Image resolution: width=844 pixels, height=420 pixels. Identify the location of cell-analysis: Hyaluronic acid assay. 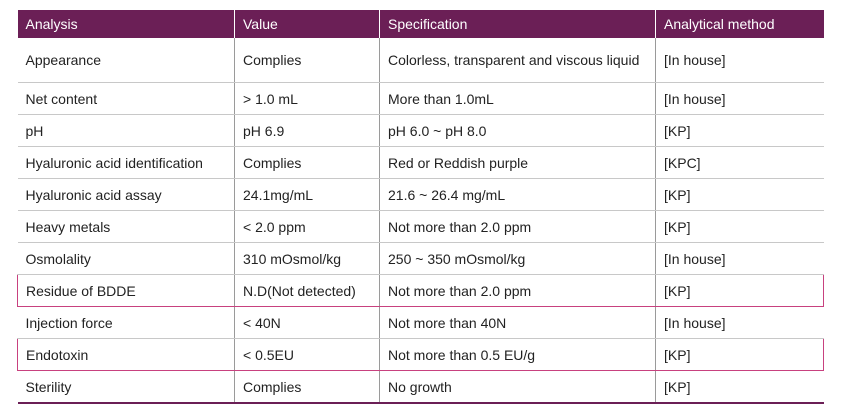
(126, 194).